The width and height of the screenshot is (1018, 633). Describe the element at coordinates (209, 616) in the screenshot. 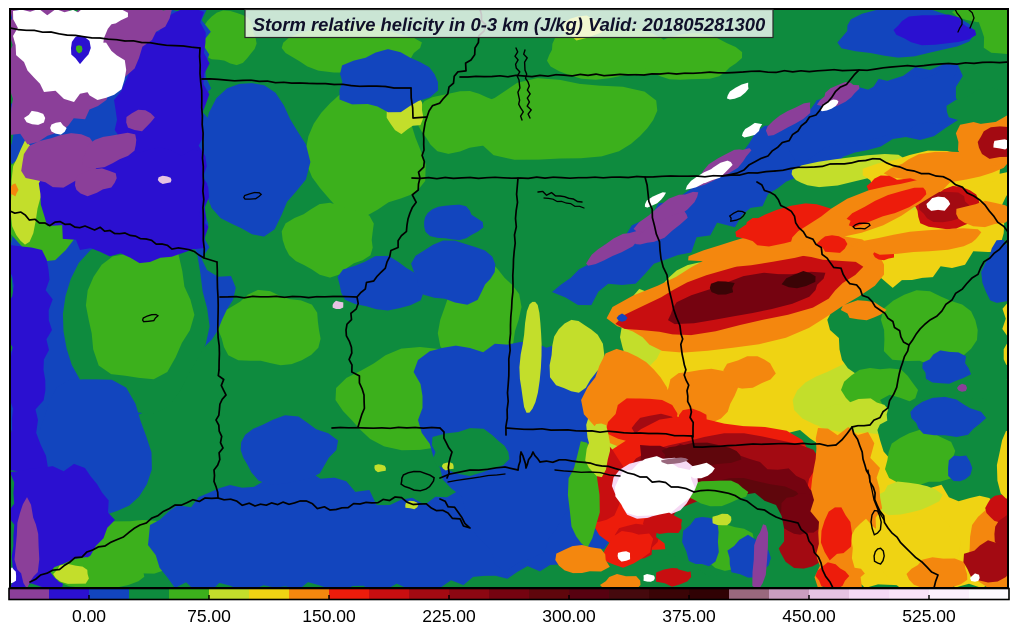

I see `svg-text: 75.00` at that location.